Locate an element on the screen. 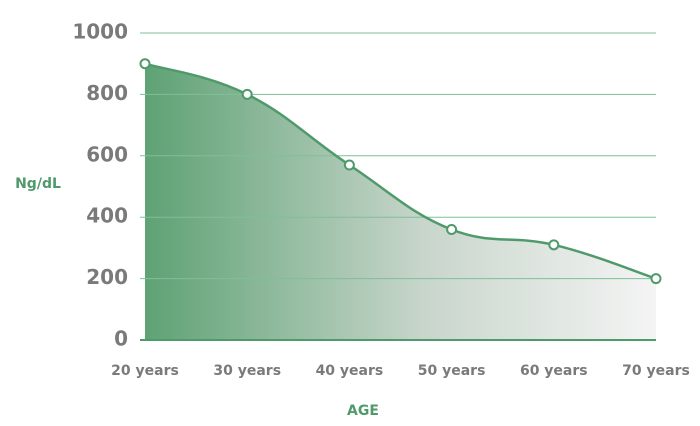 The image size is (700, 426). x-tick-label: 50 years is located at coordinates (452, 371).